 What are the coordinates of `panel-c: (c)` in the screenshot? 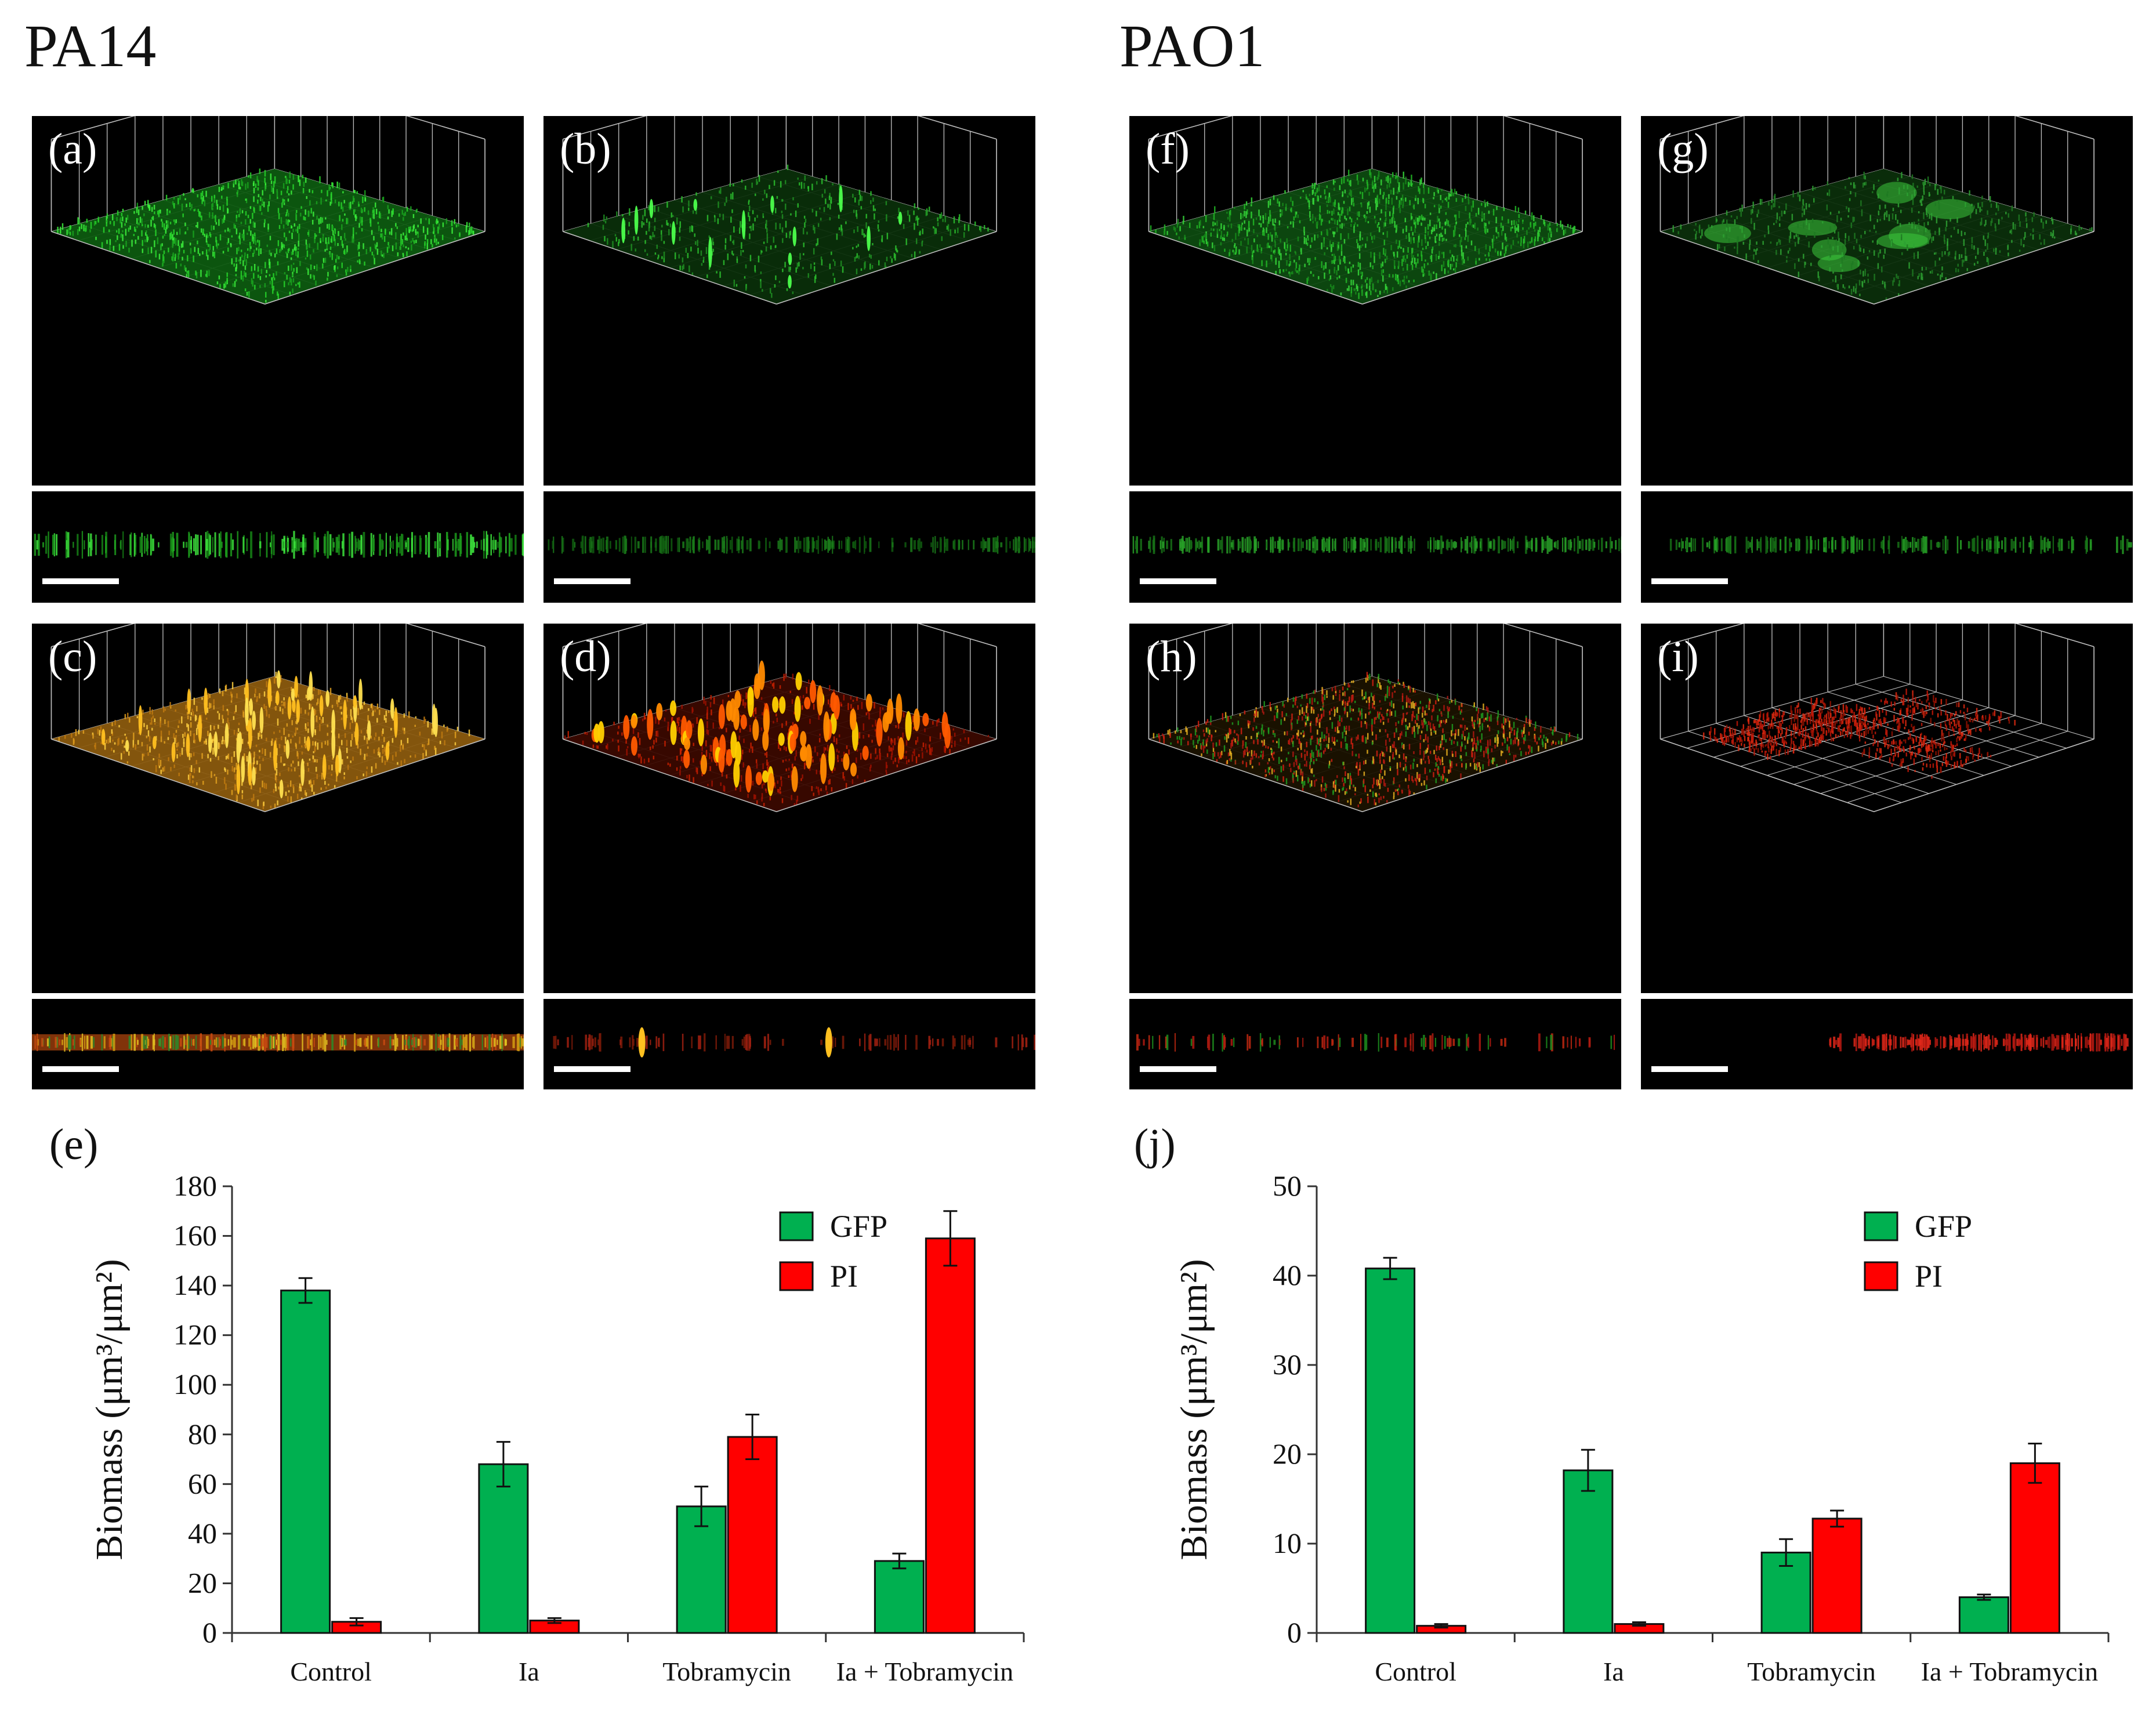 It's located at (278, 808).